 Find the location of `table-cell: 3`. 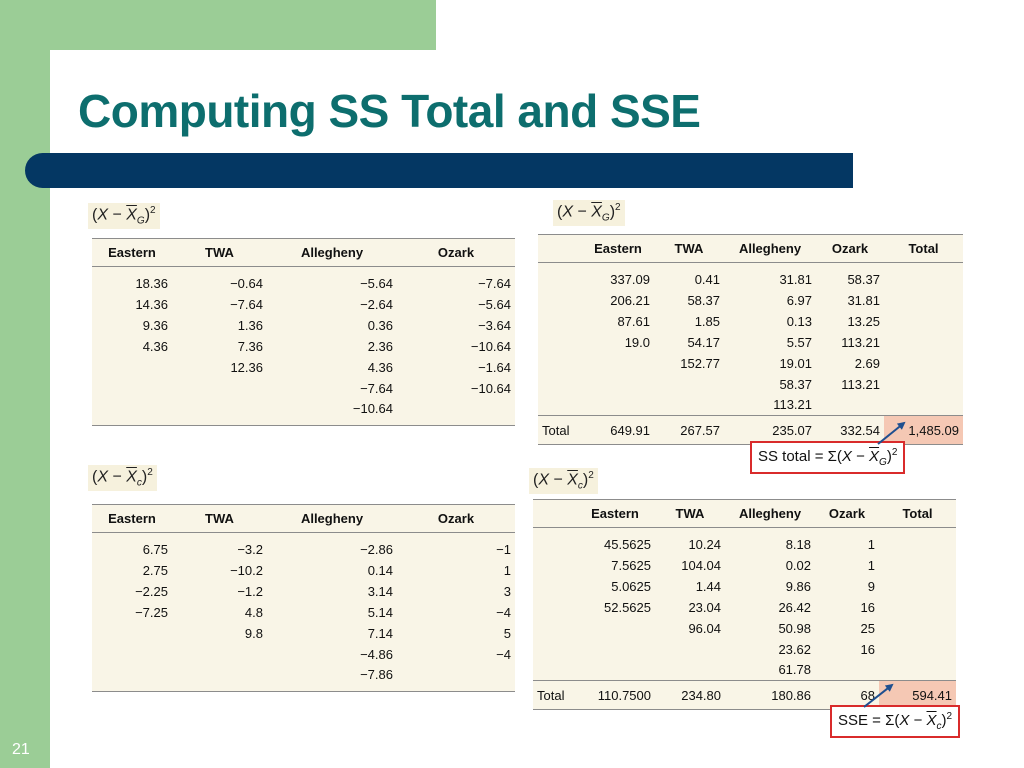

table-cell: 3 is located at coordinates (507, 591).